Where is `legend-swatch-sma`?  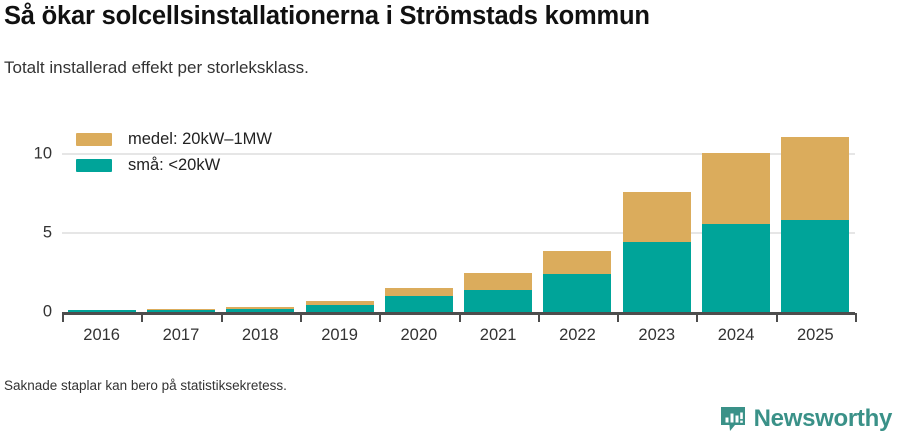 legend-swatch-sma is located at coordinates (94, 165).